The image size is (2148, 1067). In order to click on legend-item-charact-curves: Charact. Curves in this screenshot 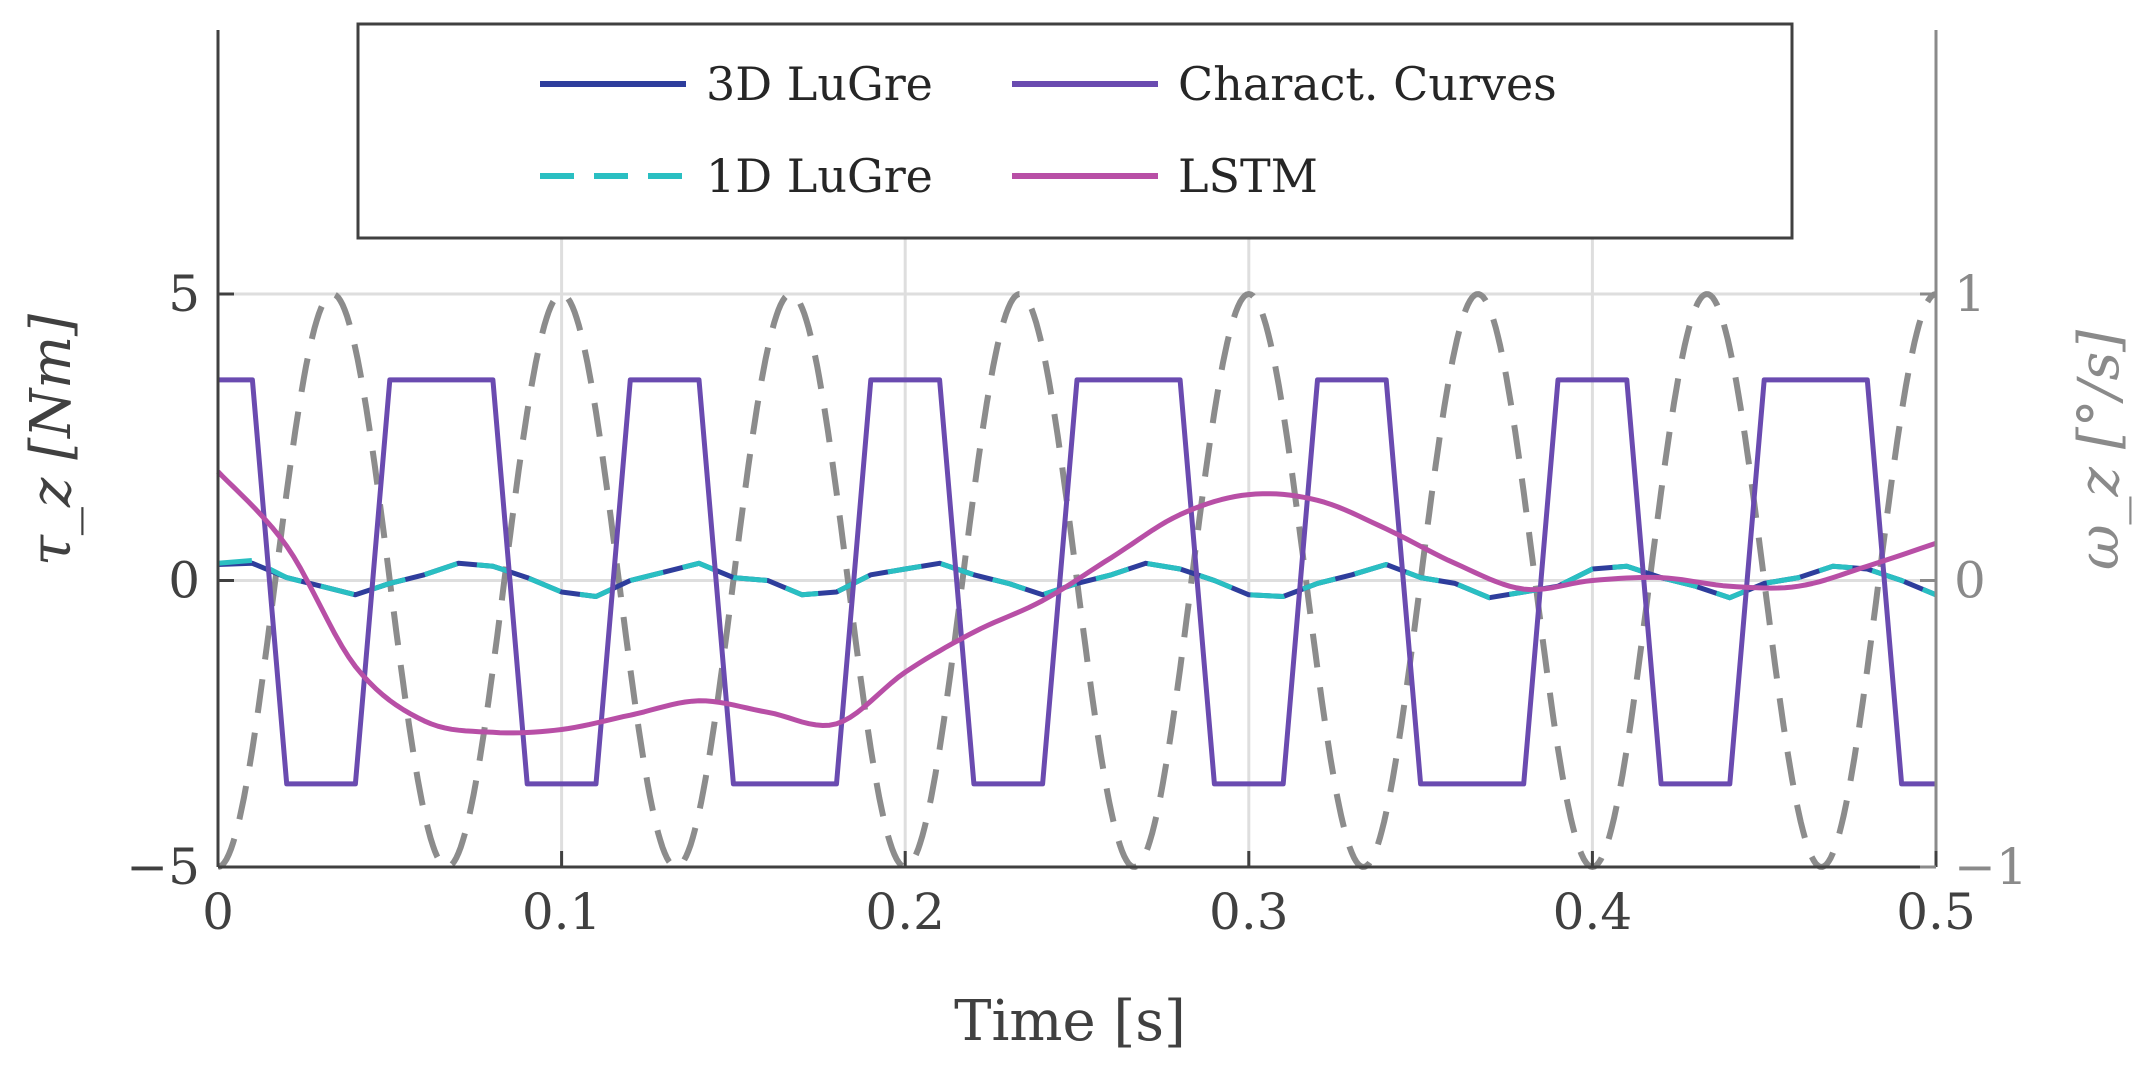, I will do `click(1284, 84)`.